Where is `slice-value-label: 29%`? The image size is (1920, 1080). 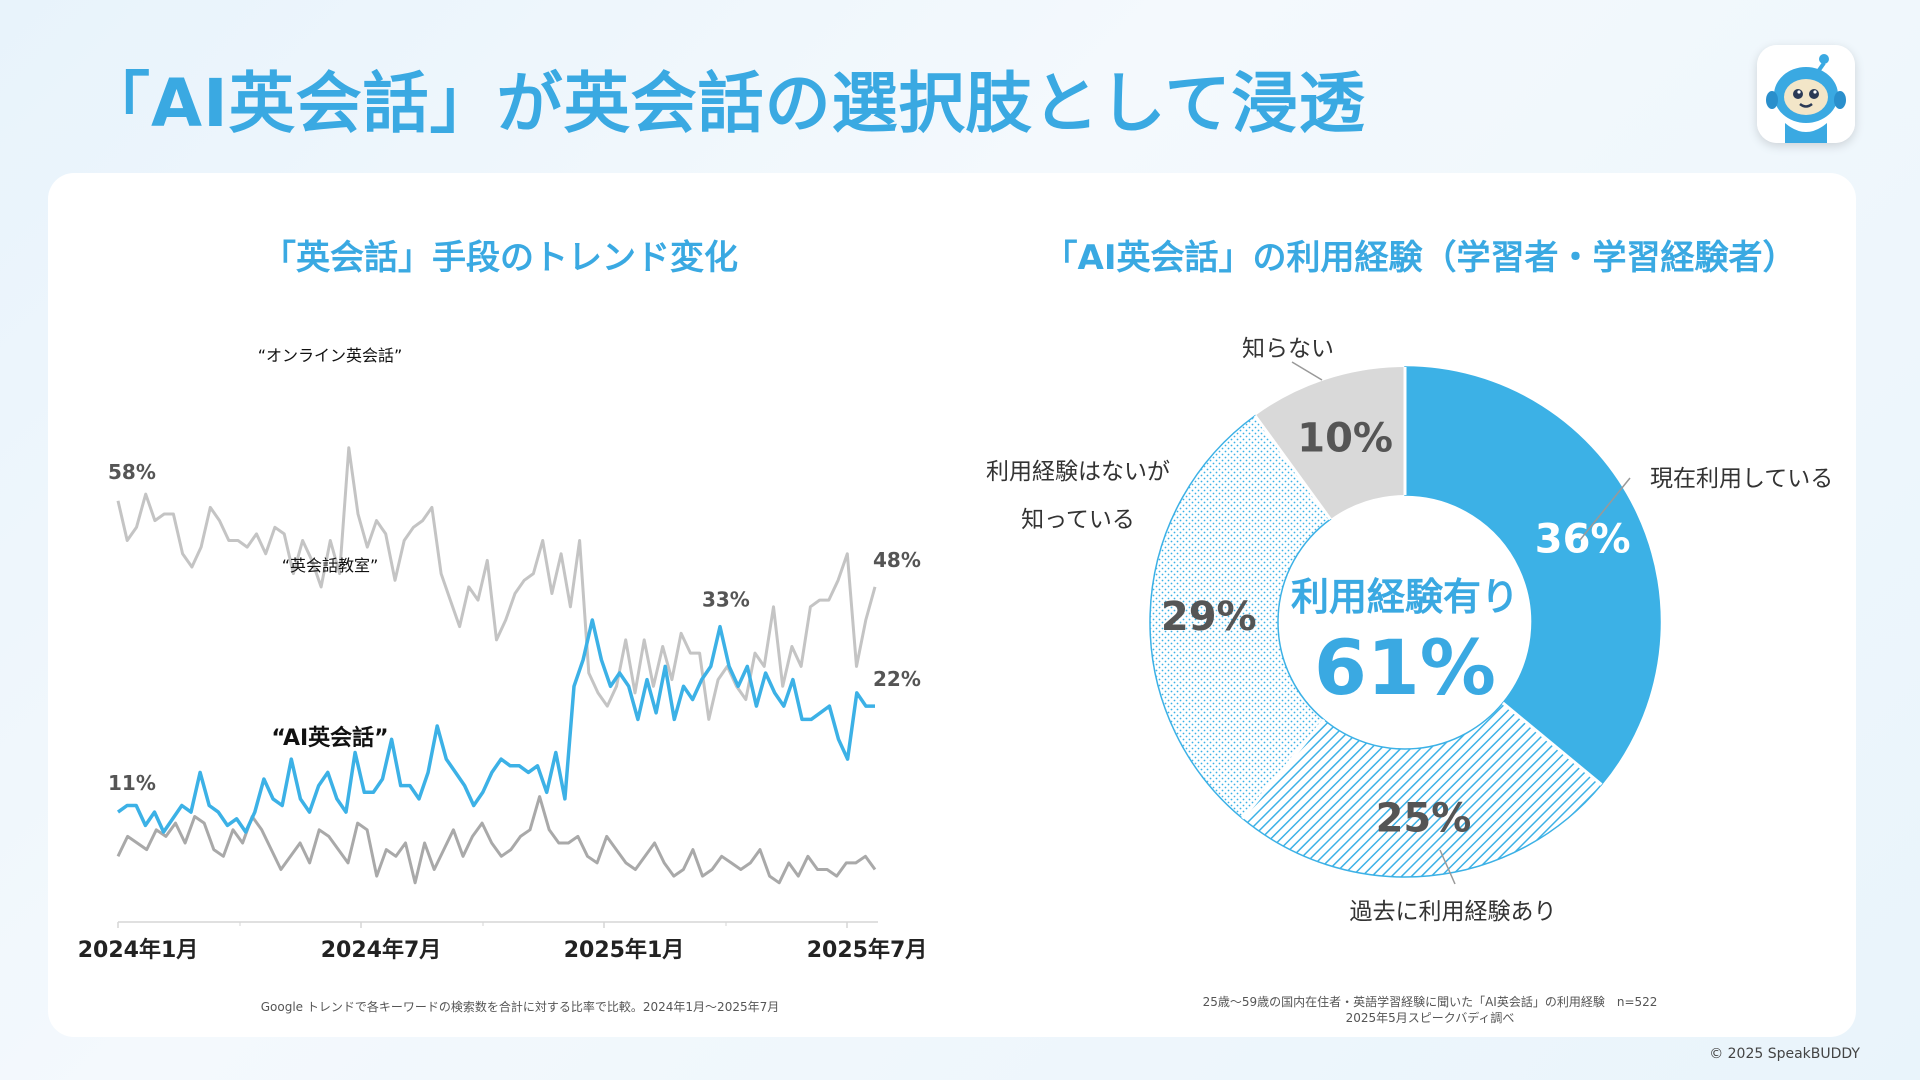
slice-value-label: 29% is located at coordinates (1209, 617).